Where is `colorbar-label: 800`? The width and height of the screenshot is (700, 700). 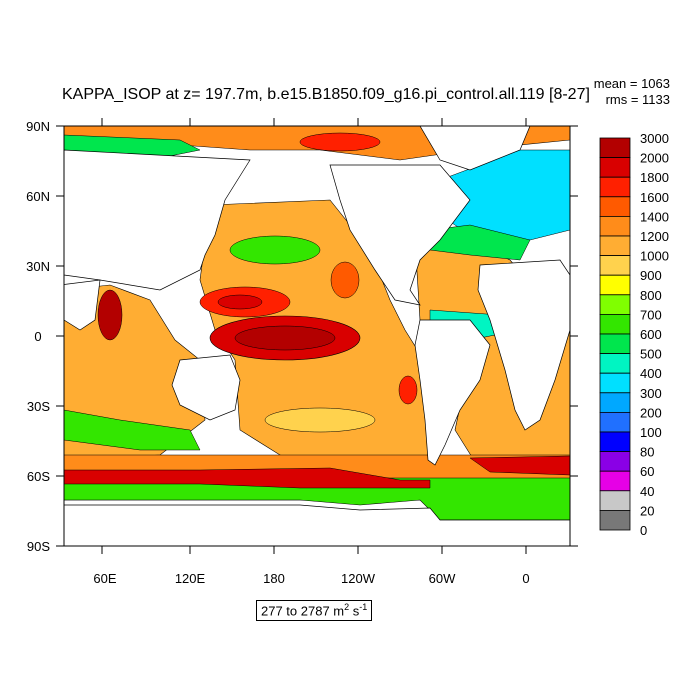 colorbar-label: 800 is located at coordinates (651, 295).